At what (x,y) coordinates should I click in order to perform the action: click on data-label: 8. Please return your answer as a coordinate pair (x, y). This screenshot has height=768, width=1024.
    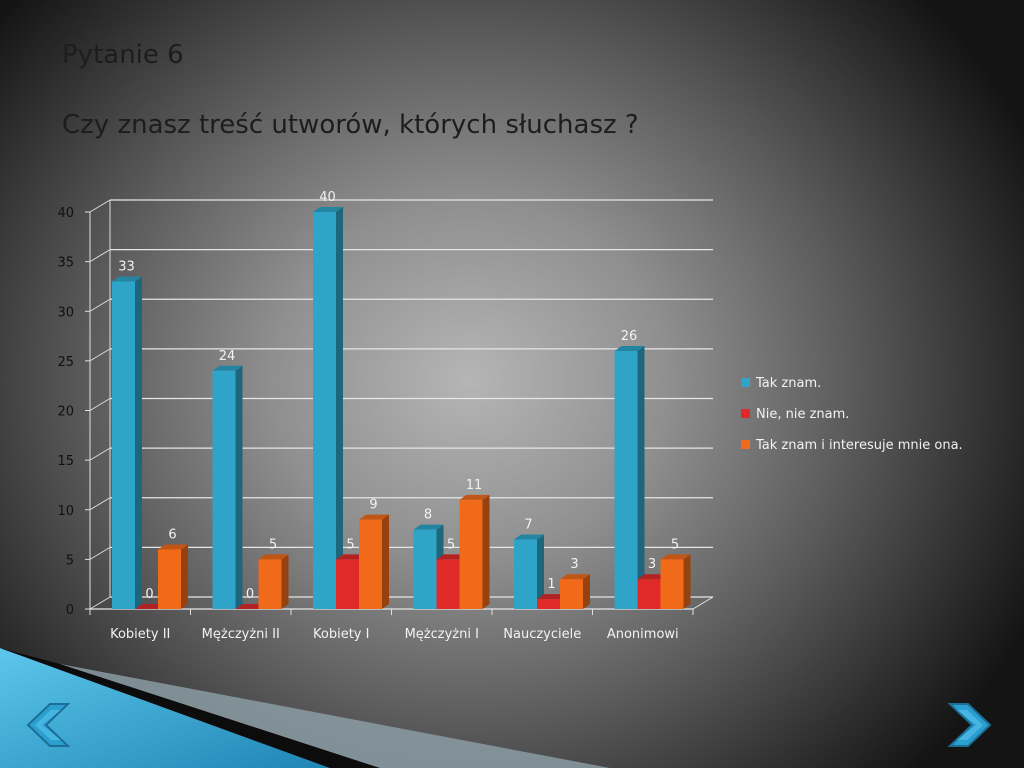
    Looking at the image, I should click on (428, 515).